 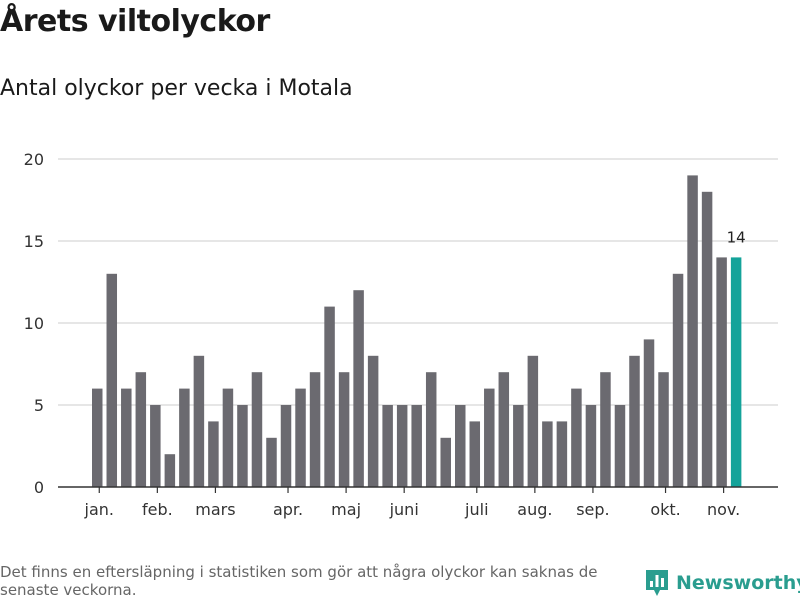 I want to click on x-tick-label: nov., so click(x=723, y=509).